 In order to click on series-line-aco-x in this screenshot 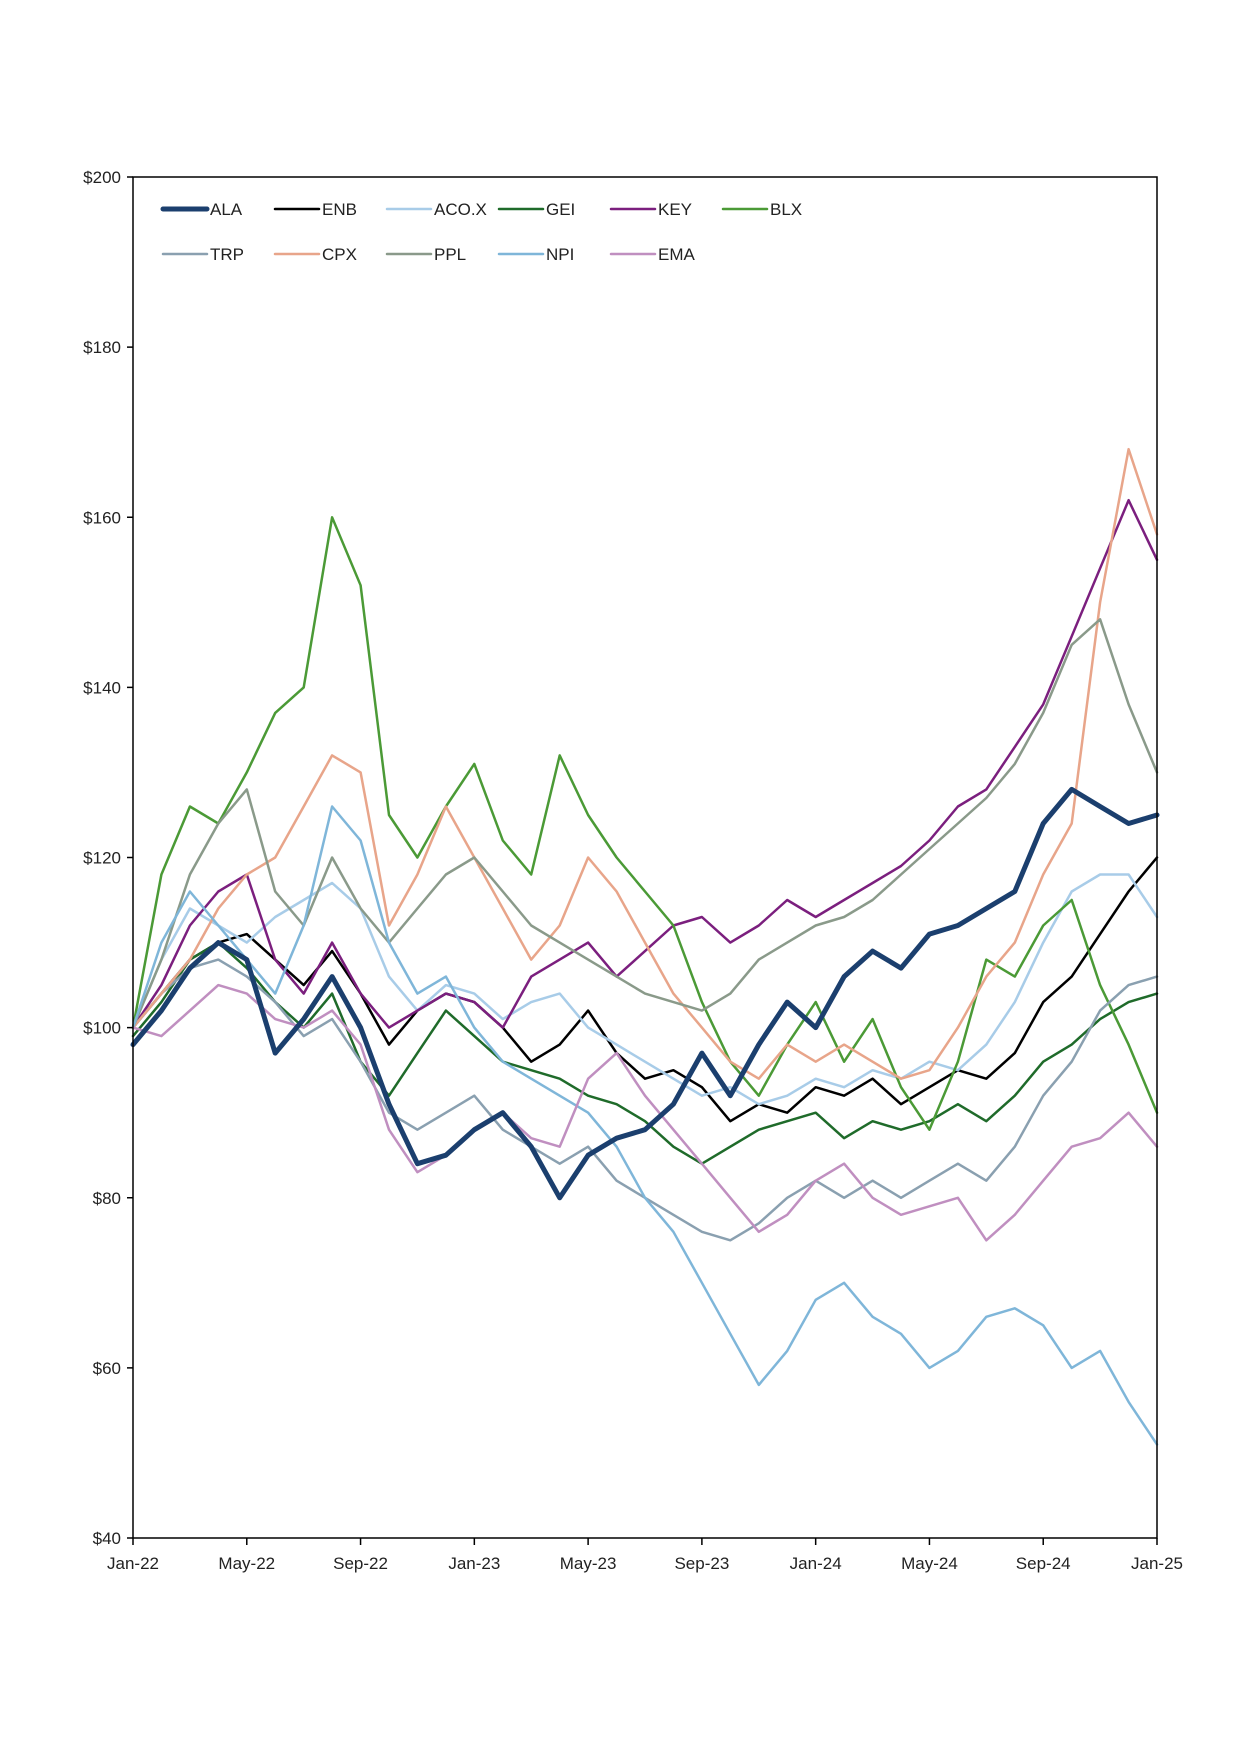, I will do `click(645, 989)`.